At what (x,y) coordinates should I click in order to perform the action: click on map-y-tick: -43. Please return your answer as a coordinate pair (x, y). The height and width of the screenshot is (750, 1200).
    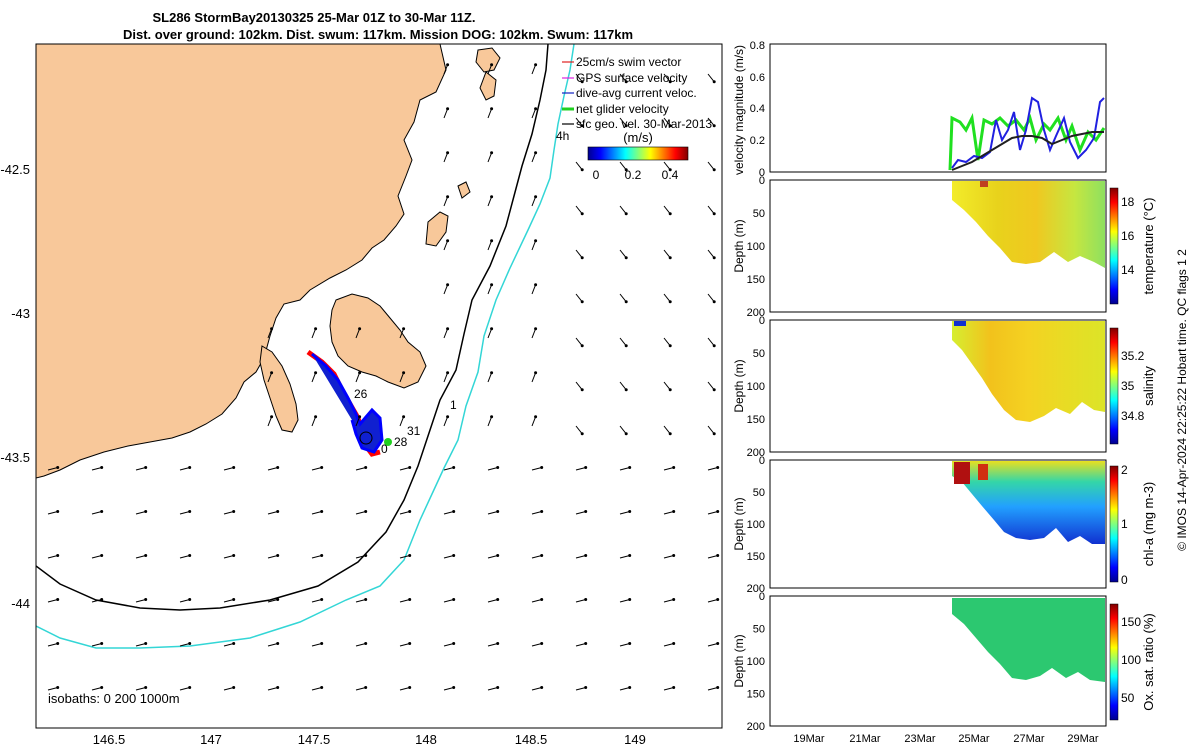
    Looking at the image, I should click on (20, 313).